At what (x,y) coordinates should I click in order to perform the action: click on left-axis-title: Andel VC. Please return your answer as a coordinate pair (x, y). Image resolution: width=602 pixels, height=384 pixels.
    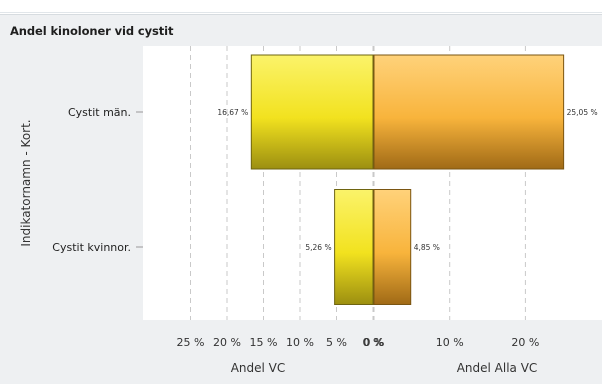
    Looking at the image, I should click on (258, 368).